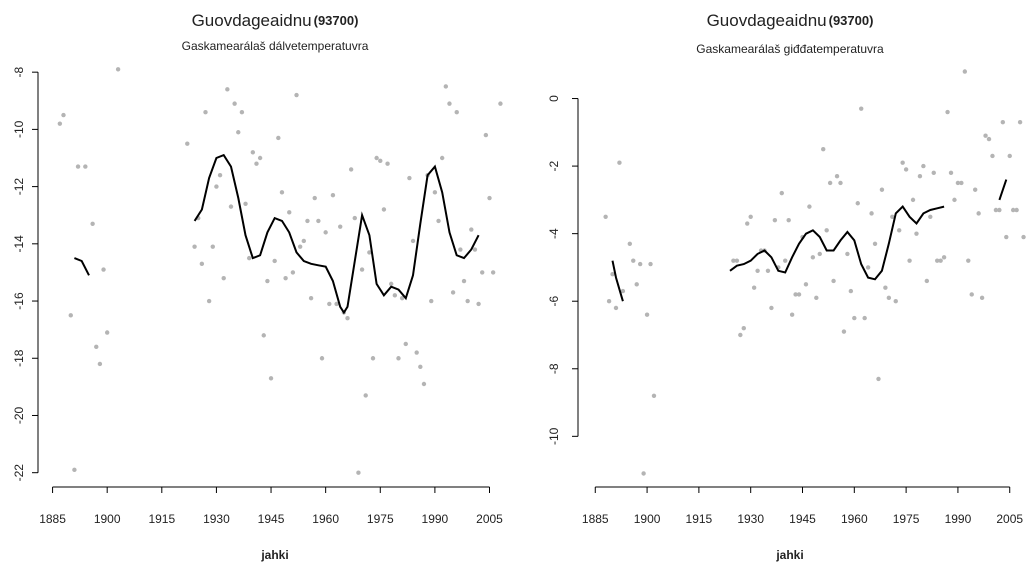 This screenshot has height=567, width=1028. I want to click on y-tick-label: -10, so click(19, 129).